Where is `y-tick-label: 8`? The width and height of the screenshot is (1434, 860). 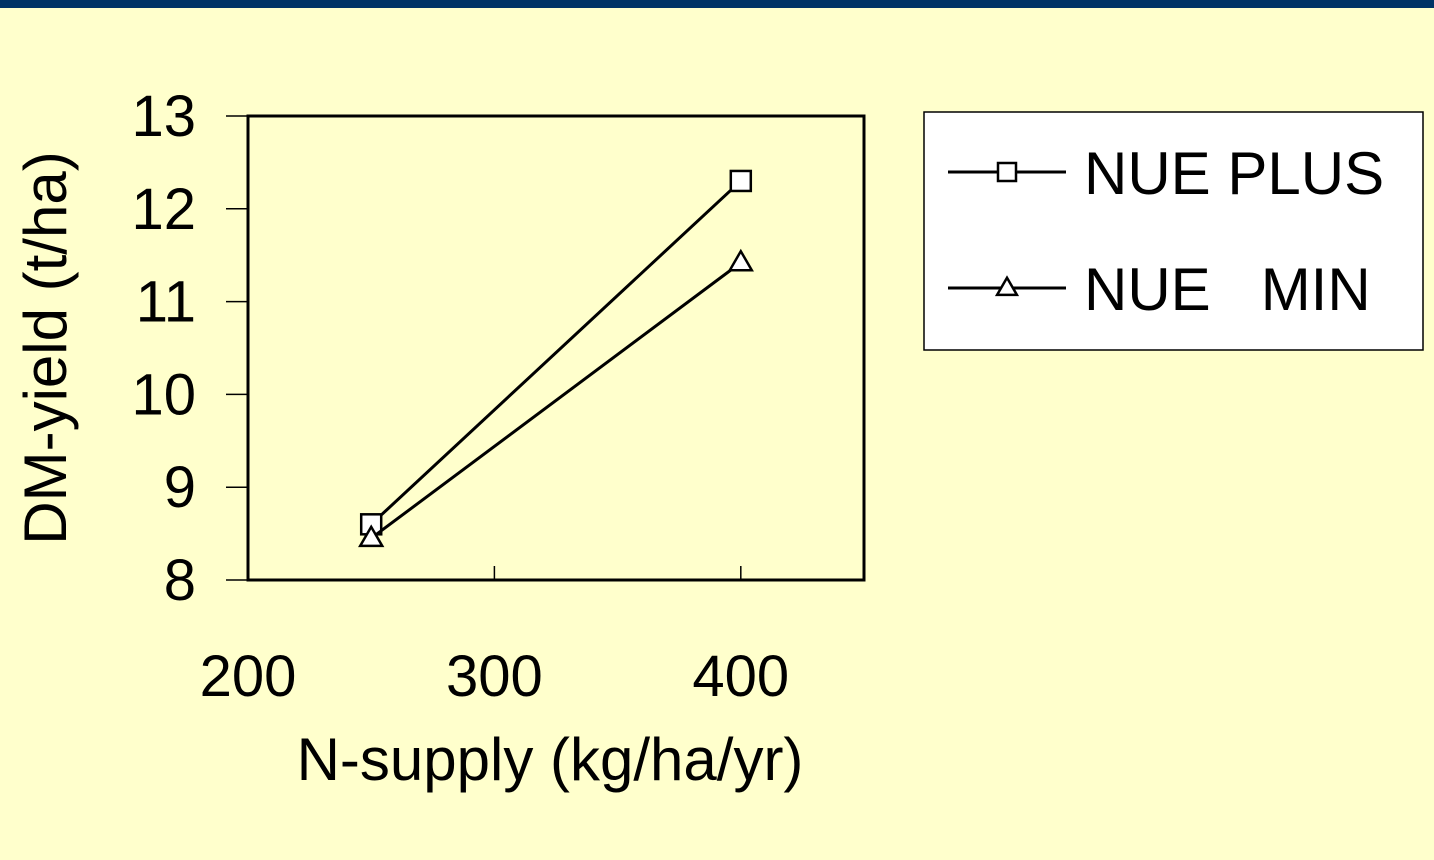 y-tick-label: 8 is located at coordinates (180, 580).